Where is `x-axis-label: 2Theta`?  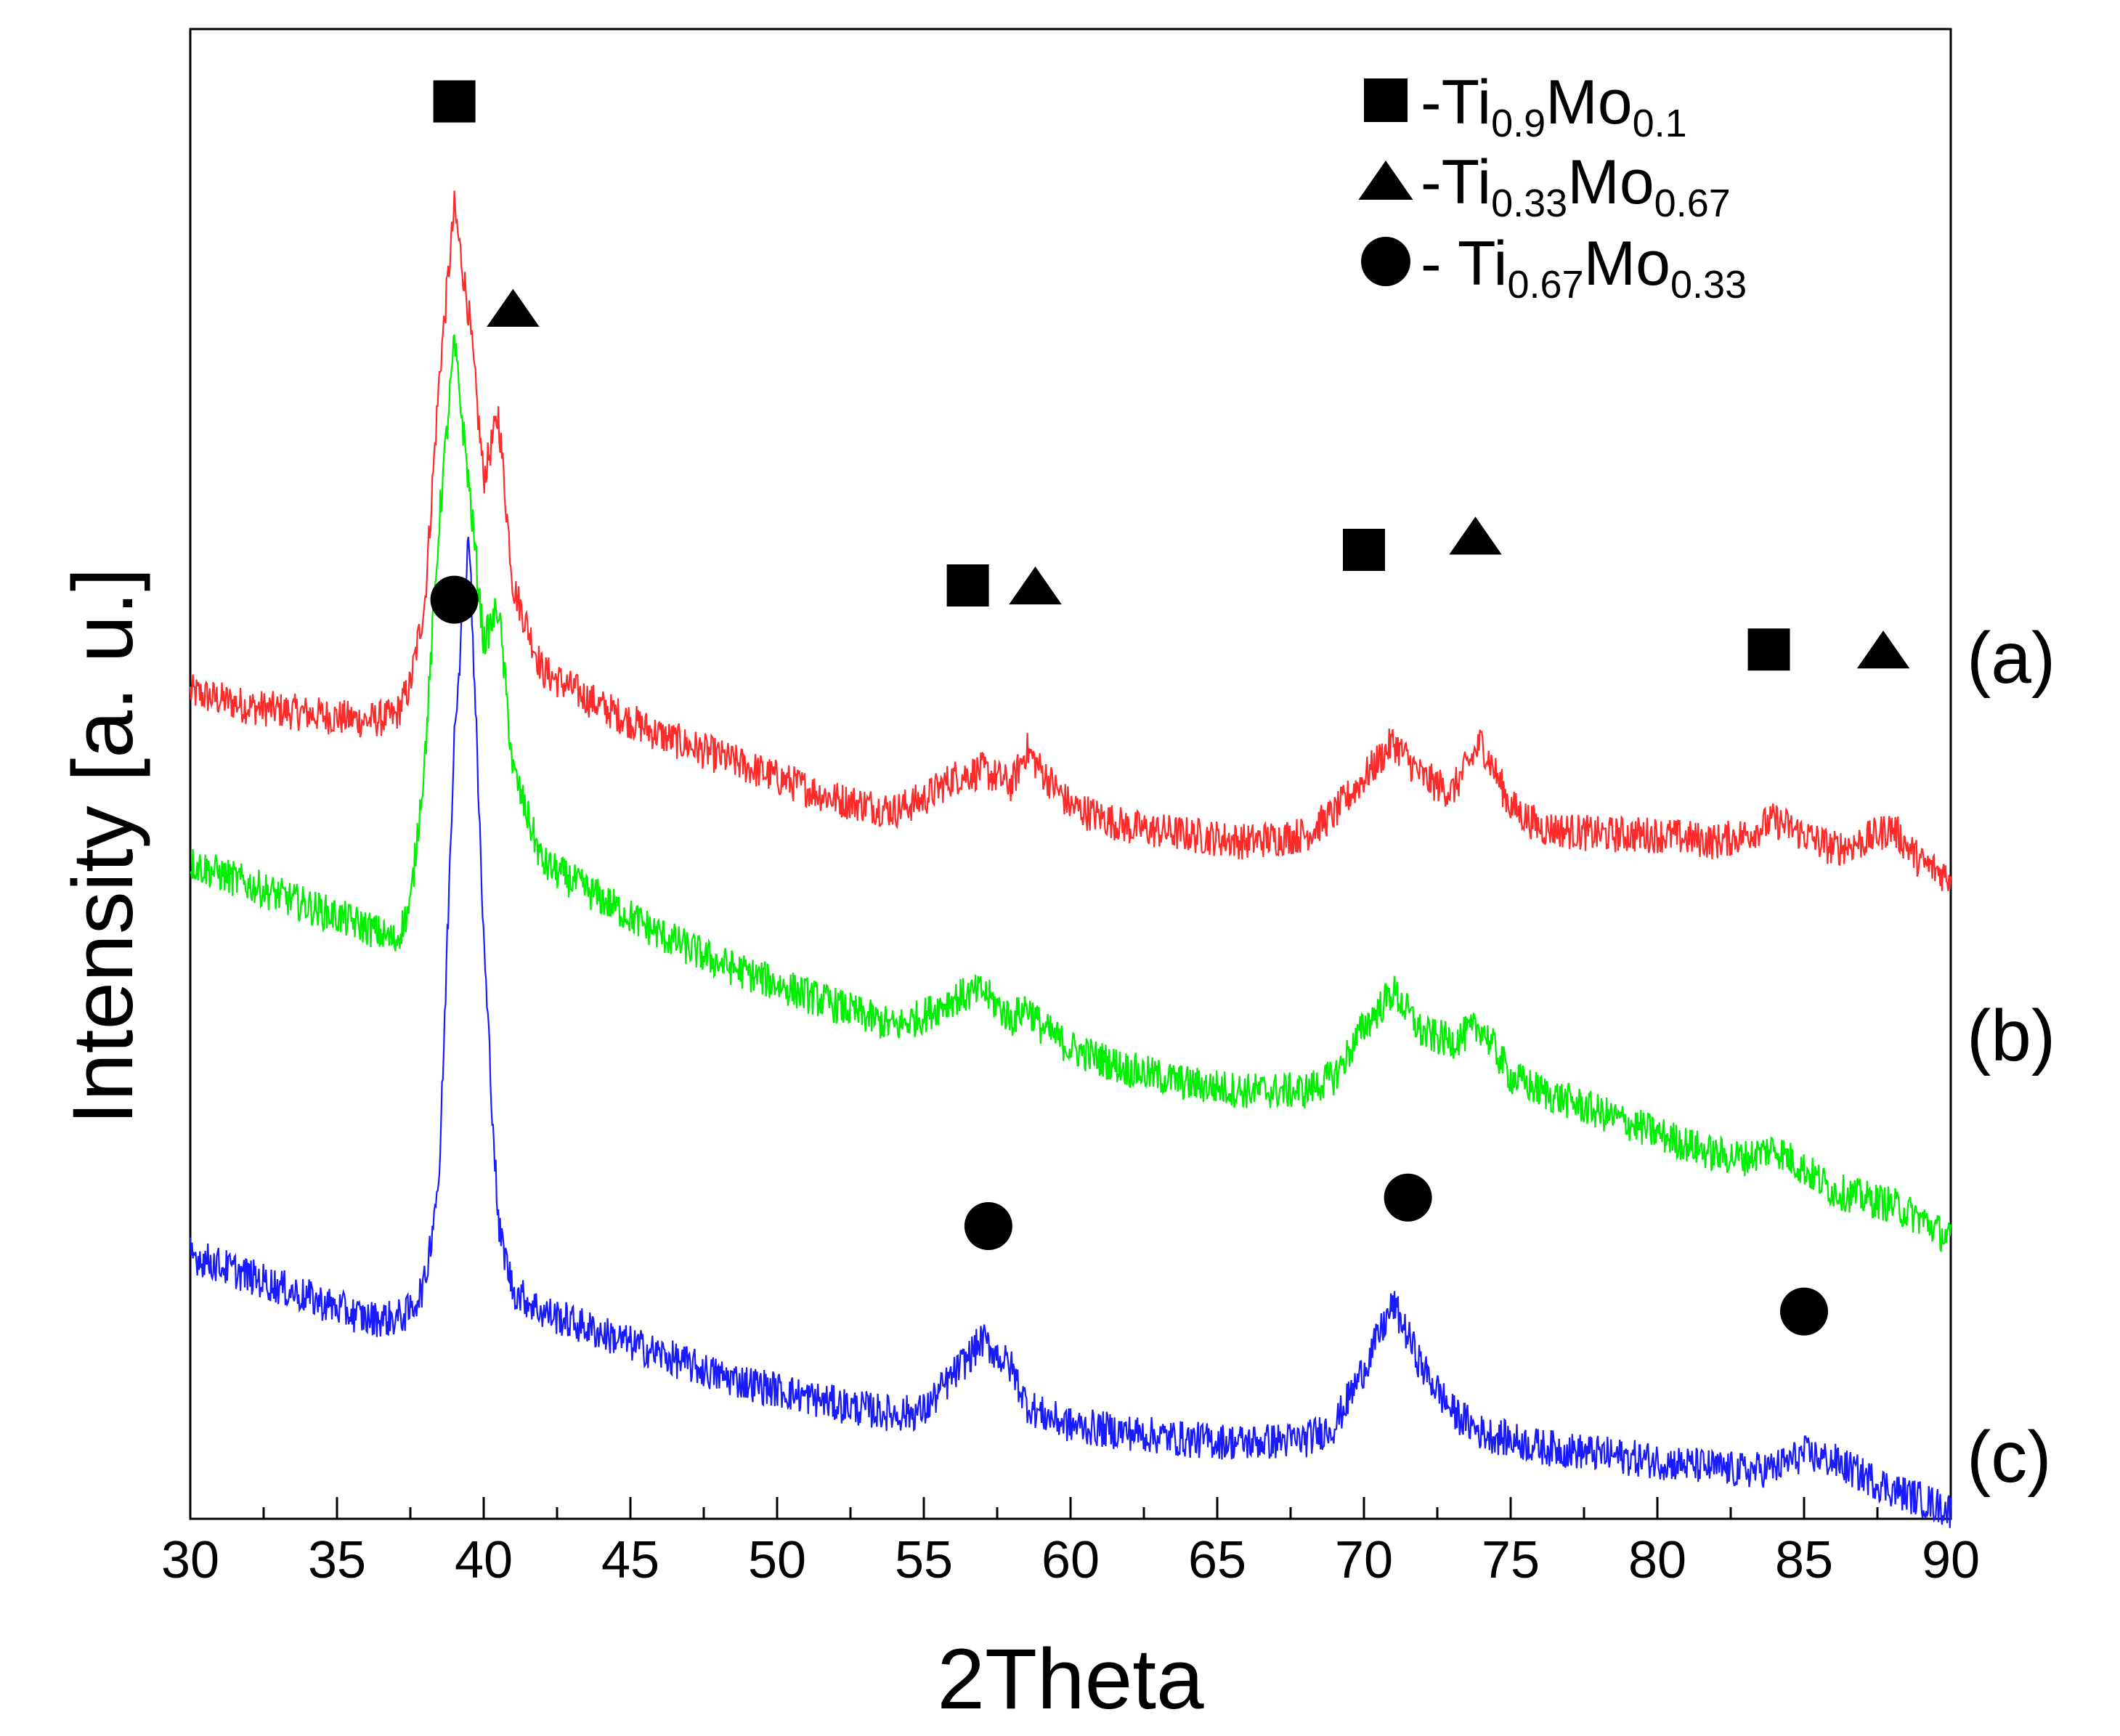
x-axis-label: 2Theta is located at coordinates (1071, 1679).